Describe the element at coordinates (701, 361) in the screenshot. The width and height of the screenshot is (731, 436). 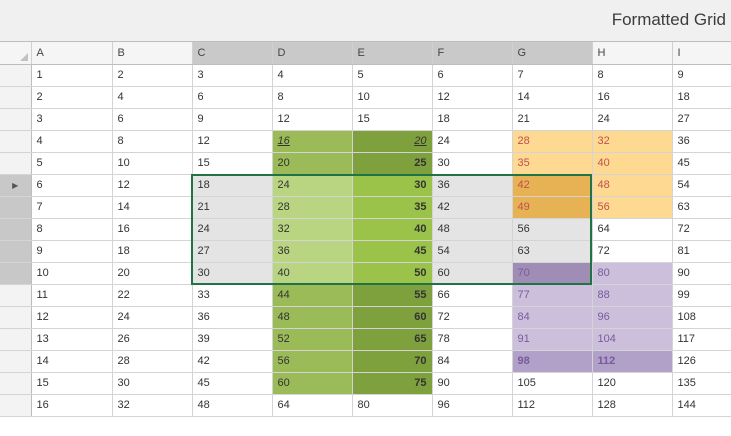
I see `grid-cell: 126` at that location.